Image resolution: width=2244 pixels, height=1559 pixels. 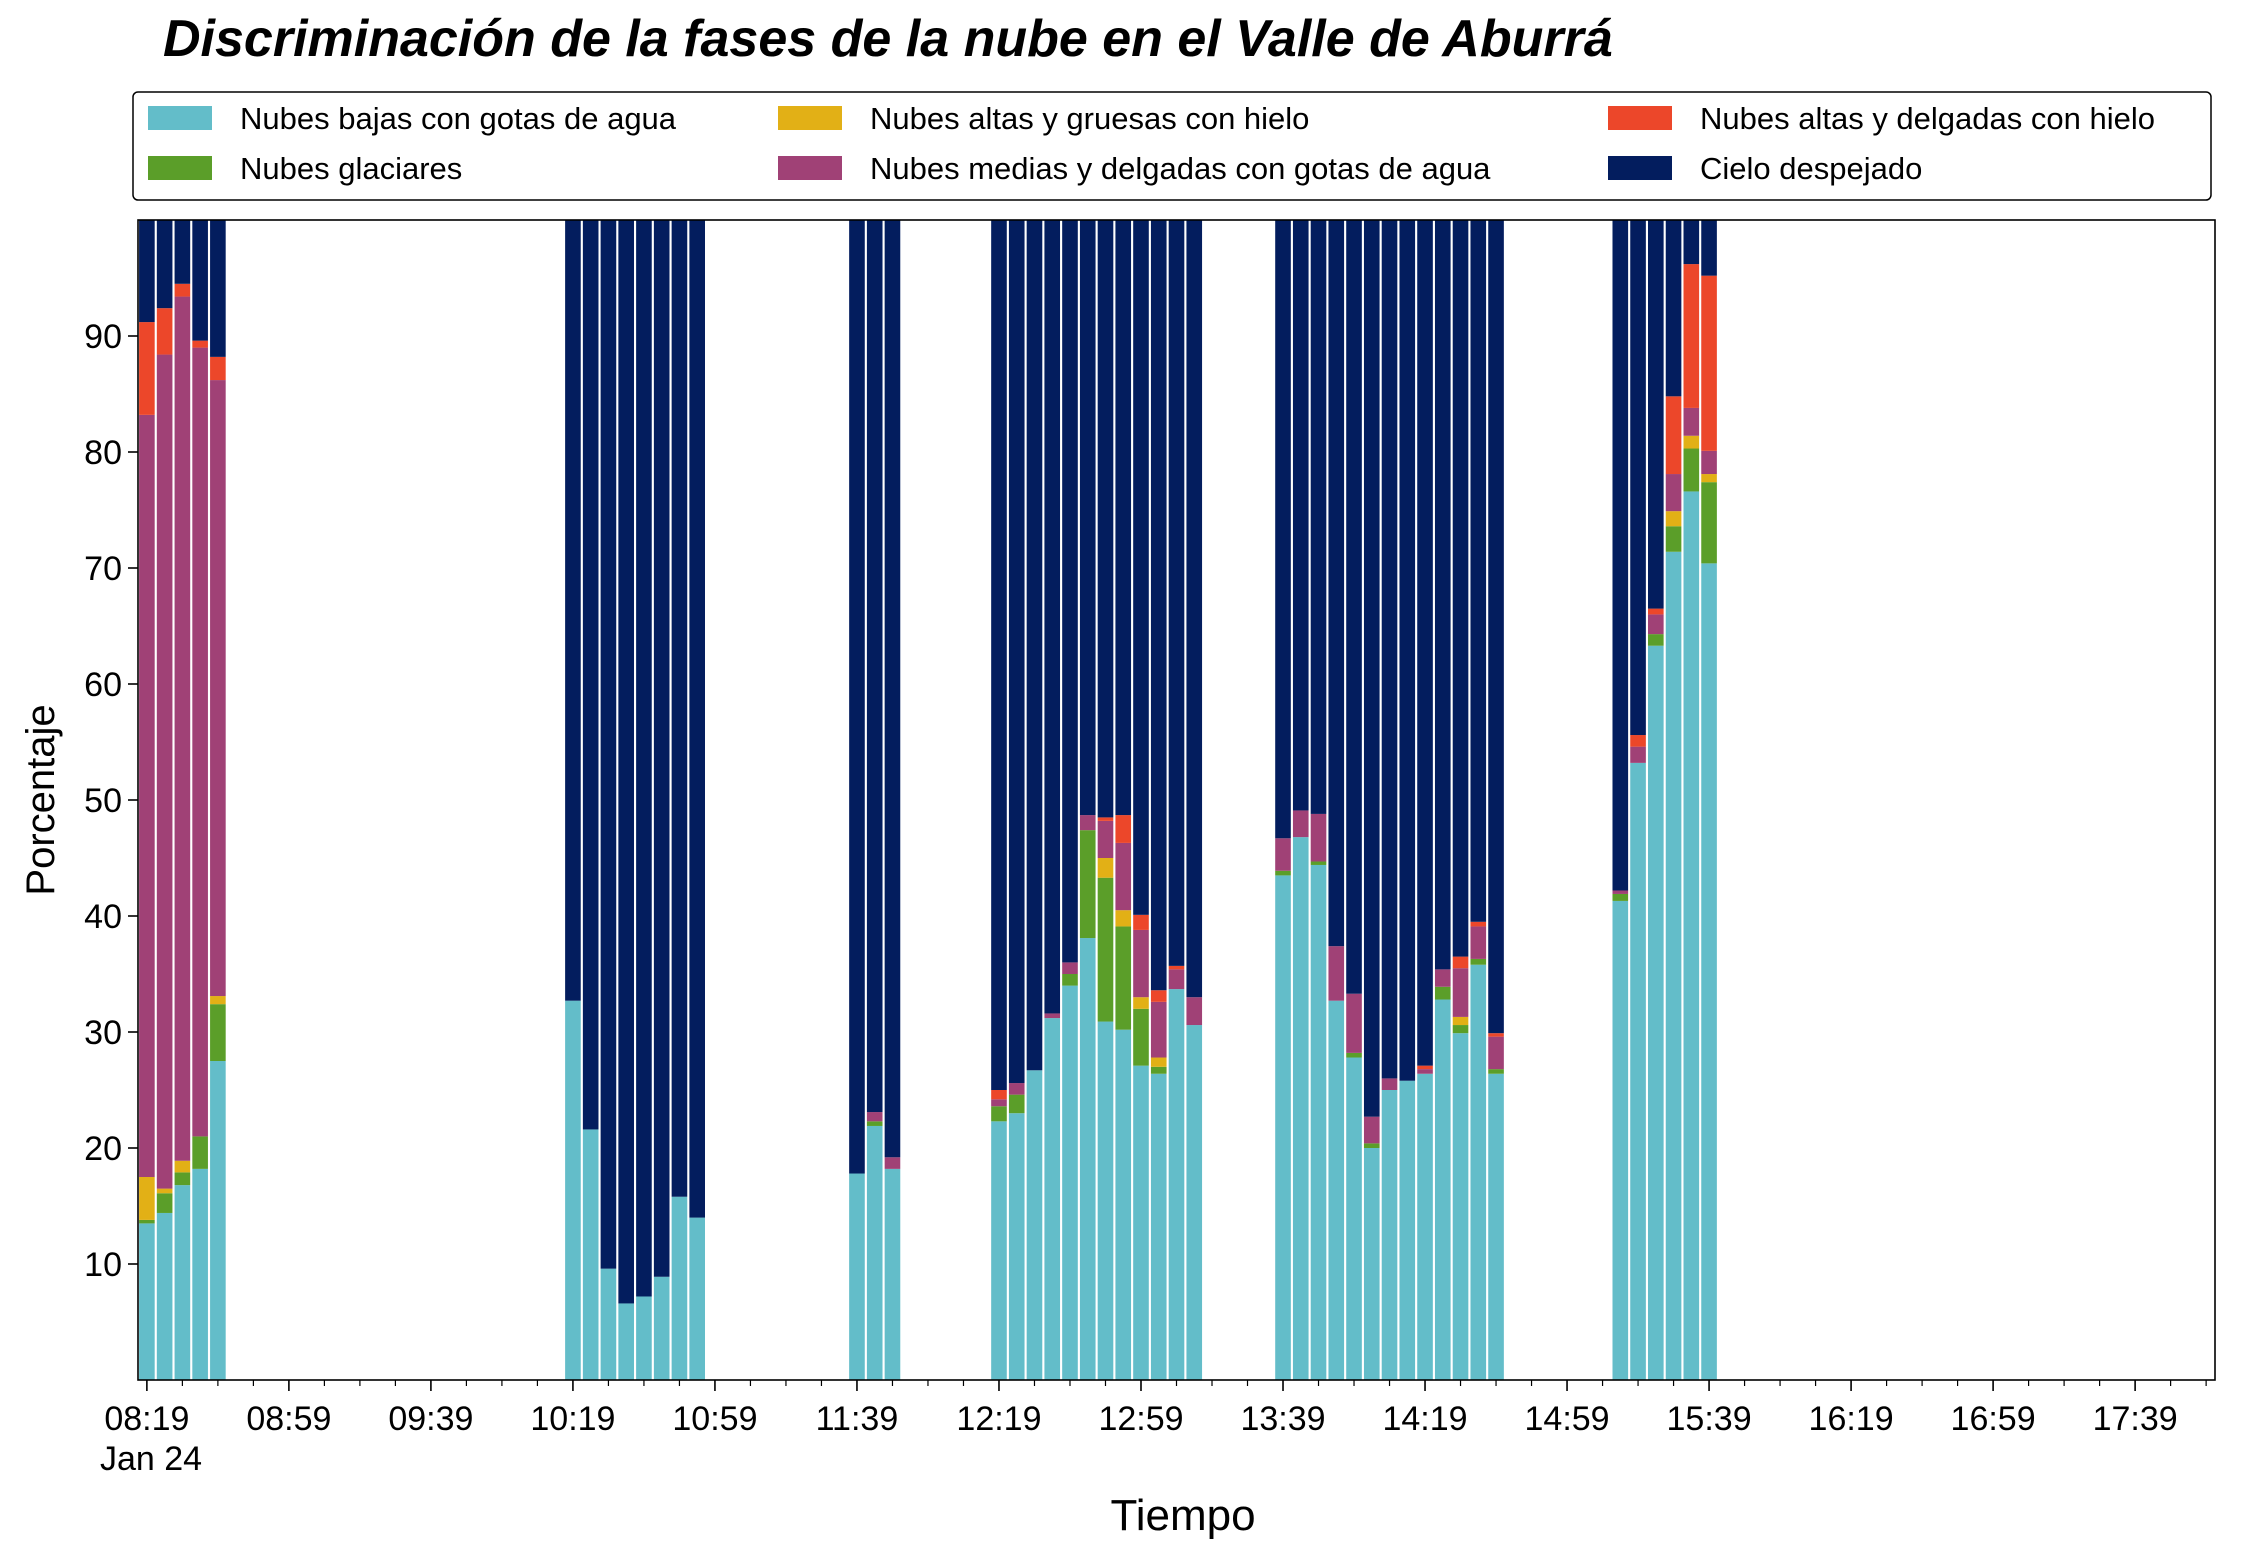 What do you see at coordinates (288, 1419) in the screenshot?
I see `x-tick-label: 08:59` at bounding box center [288, 1419].